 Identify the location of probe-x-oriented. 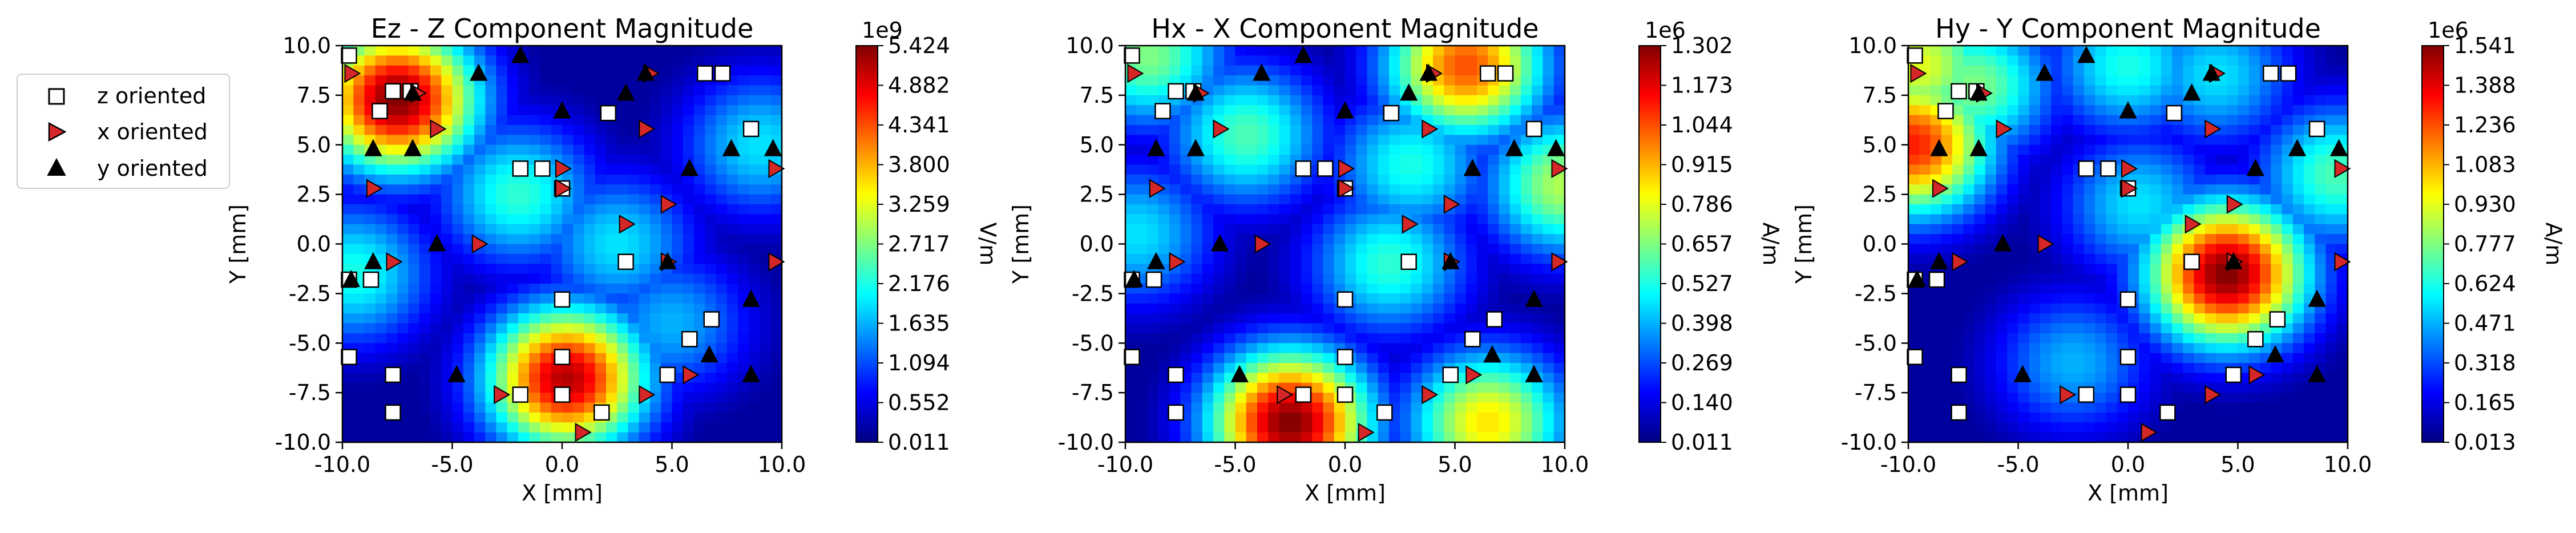
(438, 129).